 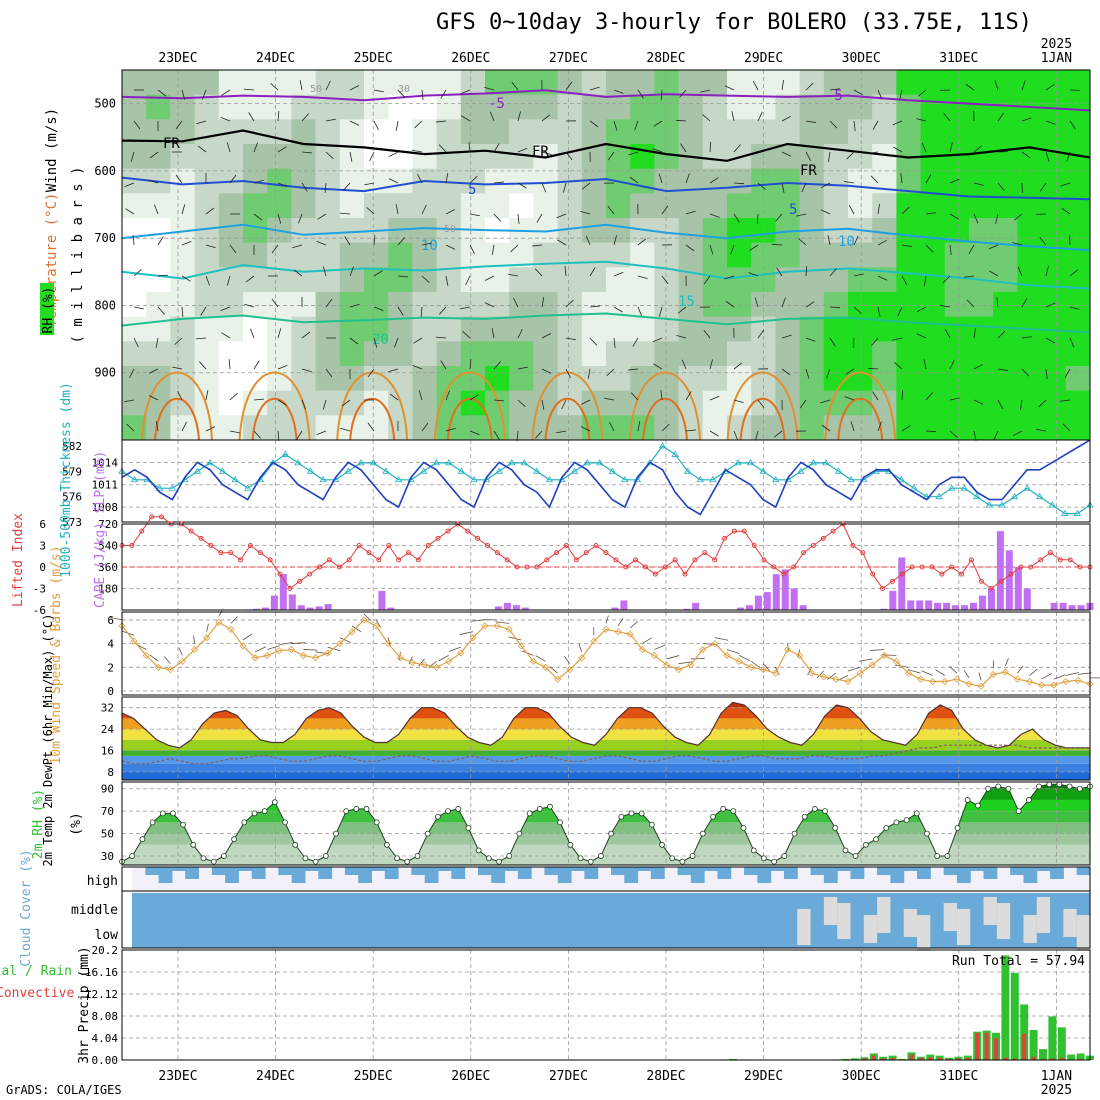 What do you see at coordinates (72, 497) in the screenshot?
I see `thickness-tick-label: 576` at bounding box center [72, 497].